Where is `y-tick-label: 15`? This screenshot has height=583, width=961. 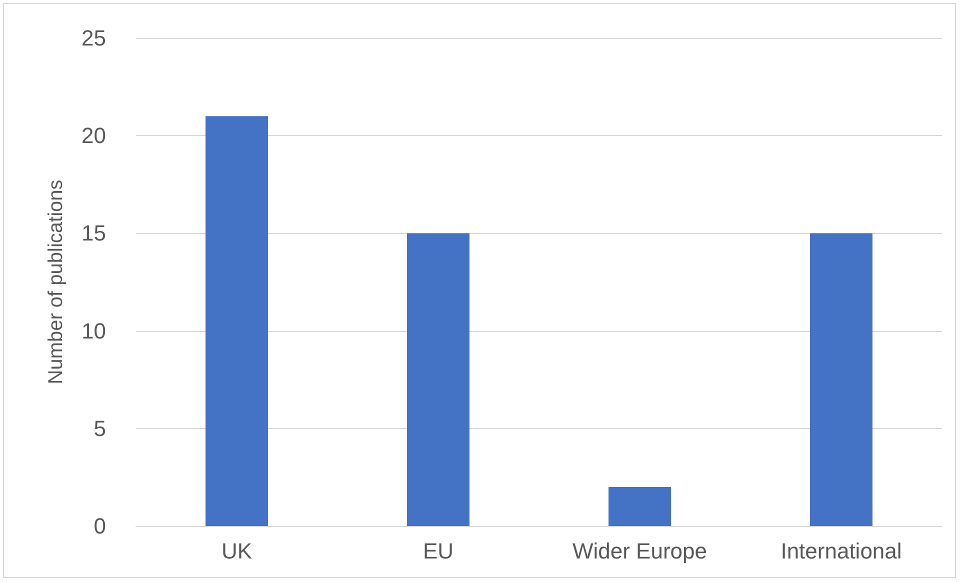 y-tick-label: 15 is located at coordinates (94, 233).